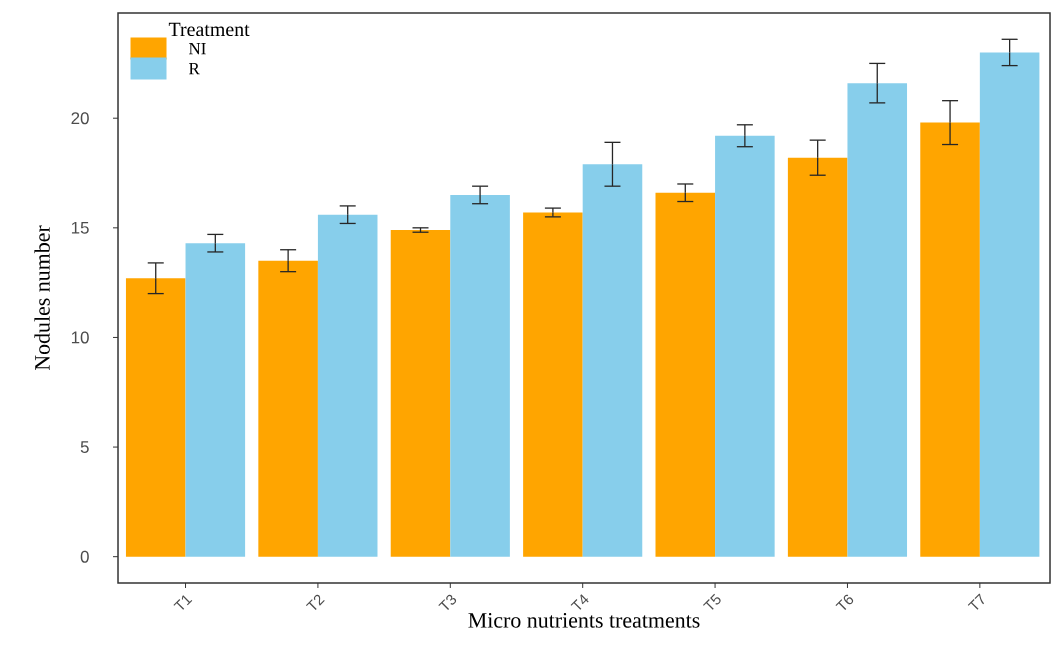 Image resolution: width=1055 pixels, height=654 pixels. Describe the element at coordinates (183, 602) in the screenshot. I see `x-tick-label: T1` at that location.